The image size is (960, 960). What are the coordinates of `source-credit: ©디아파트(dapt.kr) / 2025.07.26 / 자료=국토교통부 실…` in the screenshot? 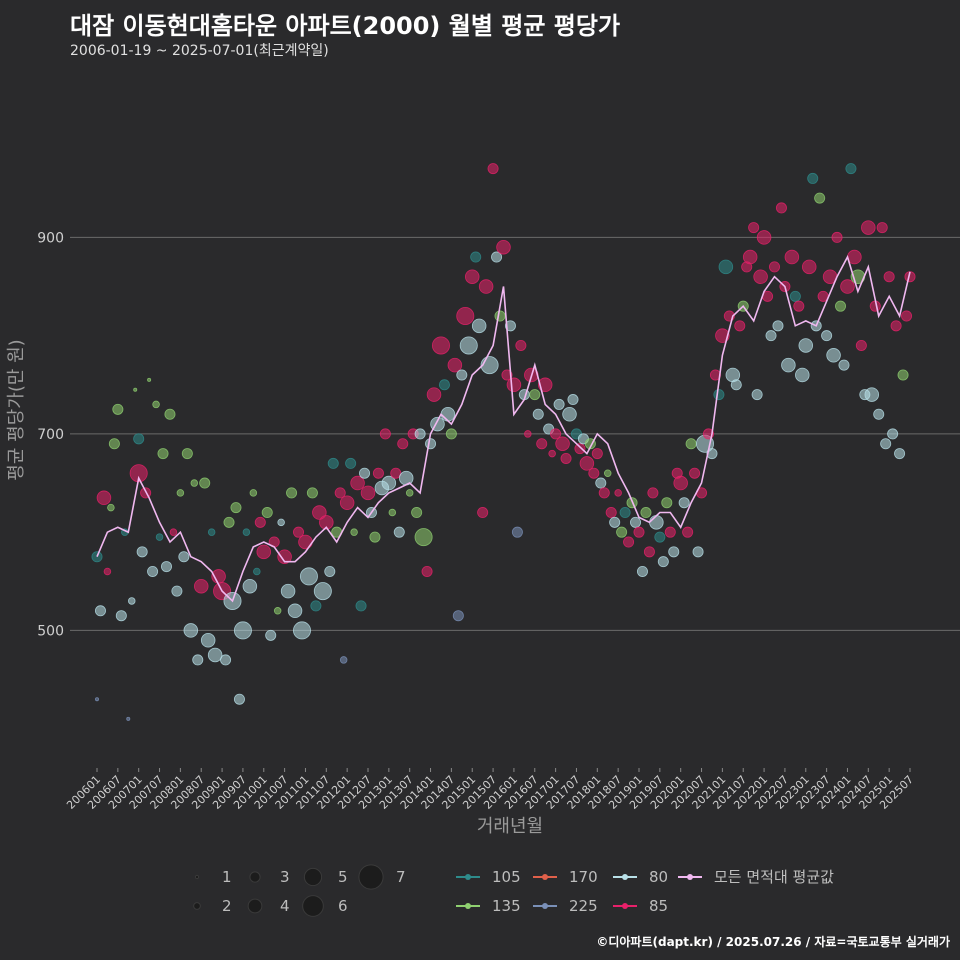 It's located at (773, 942).